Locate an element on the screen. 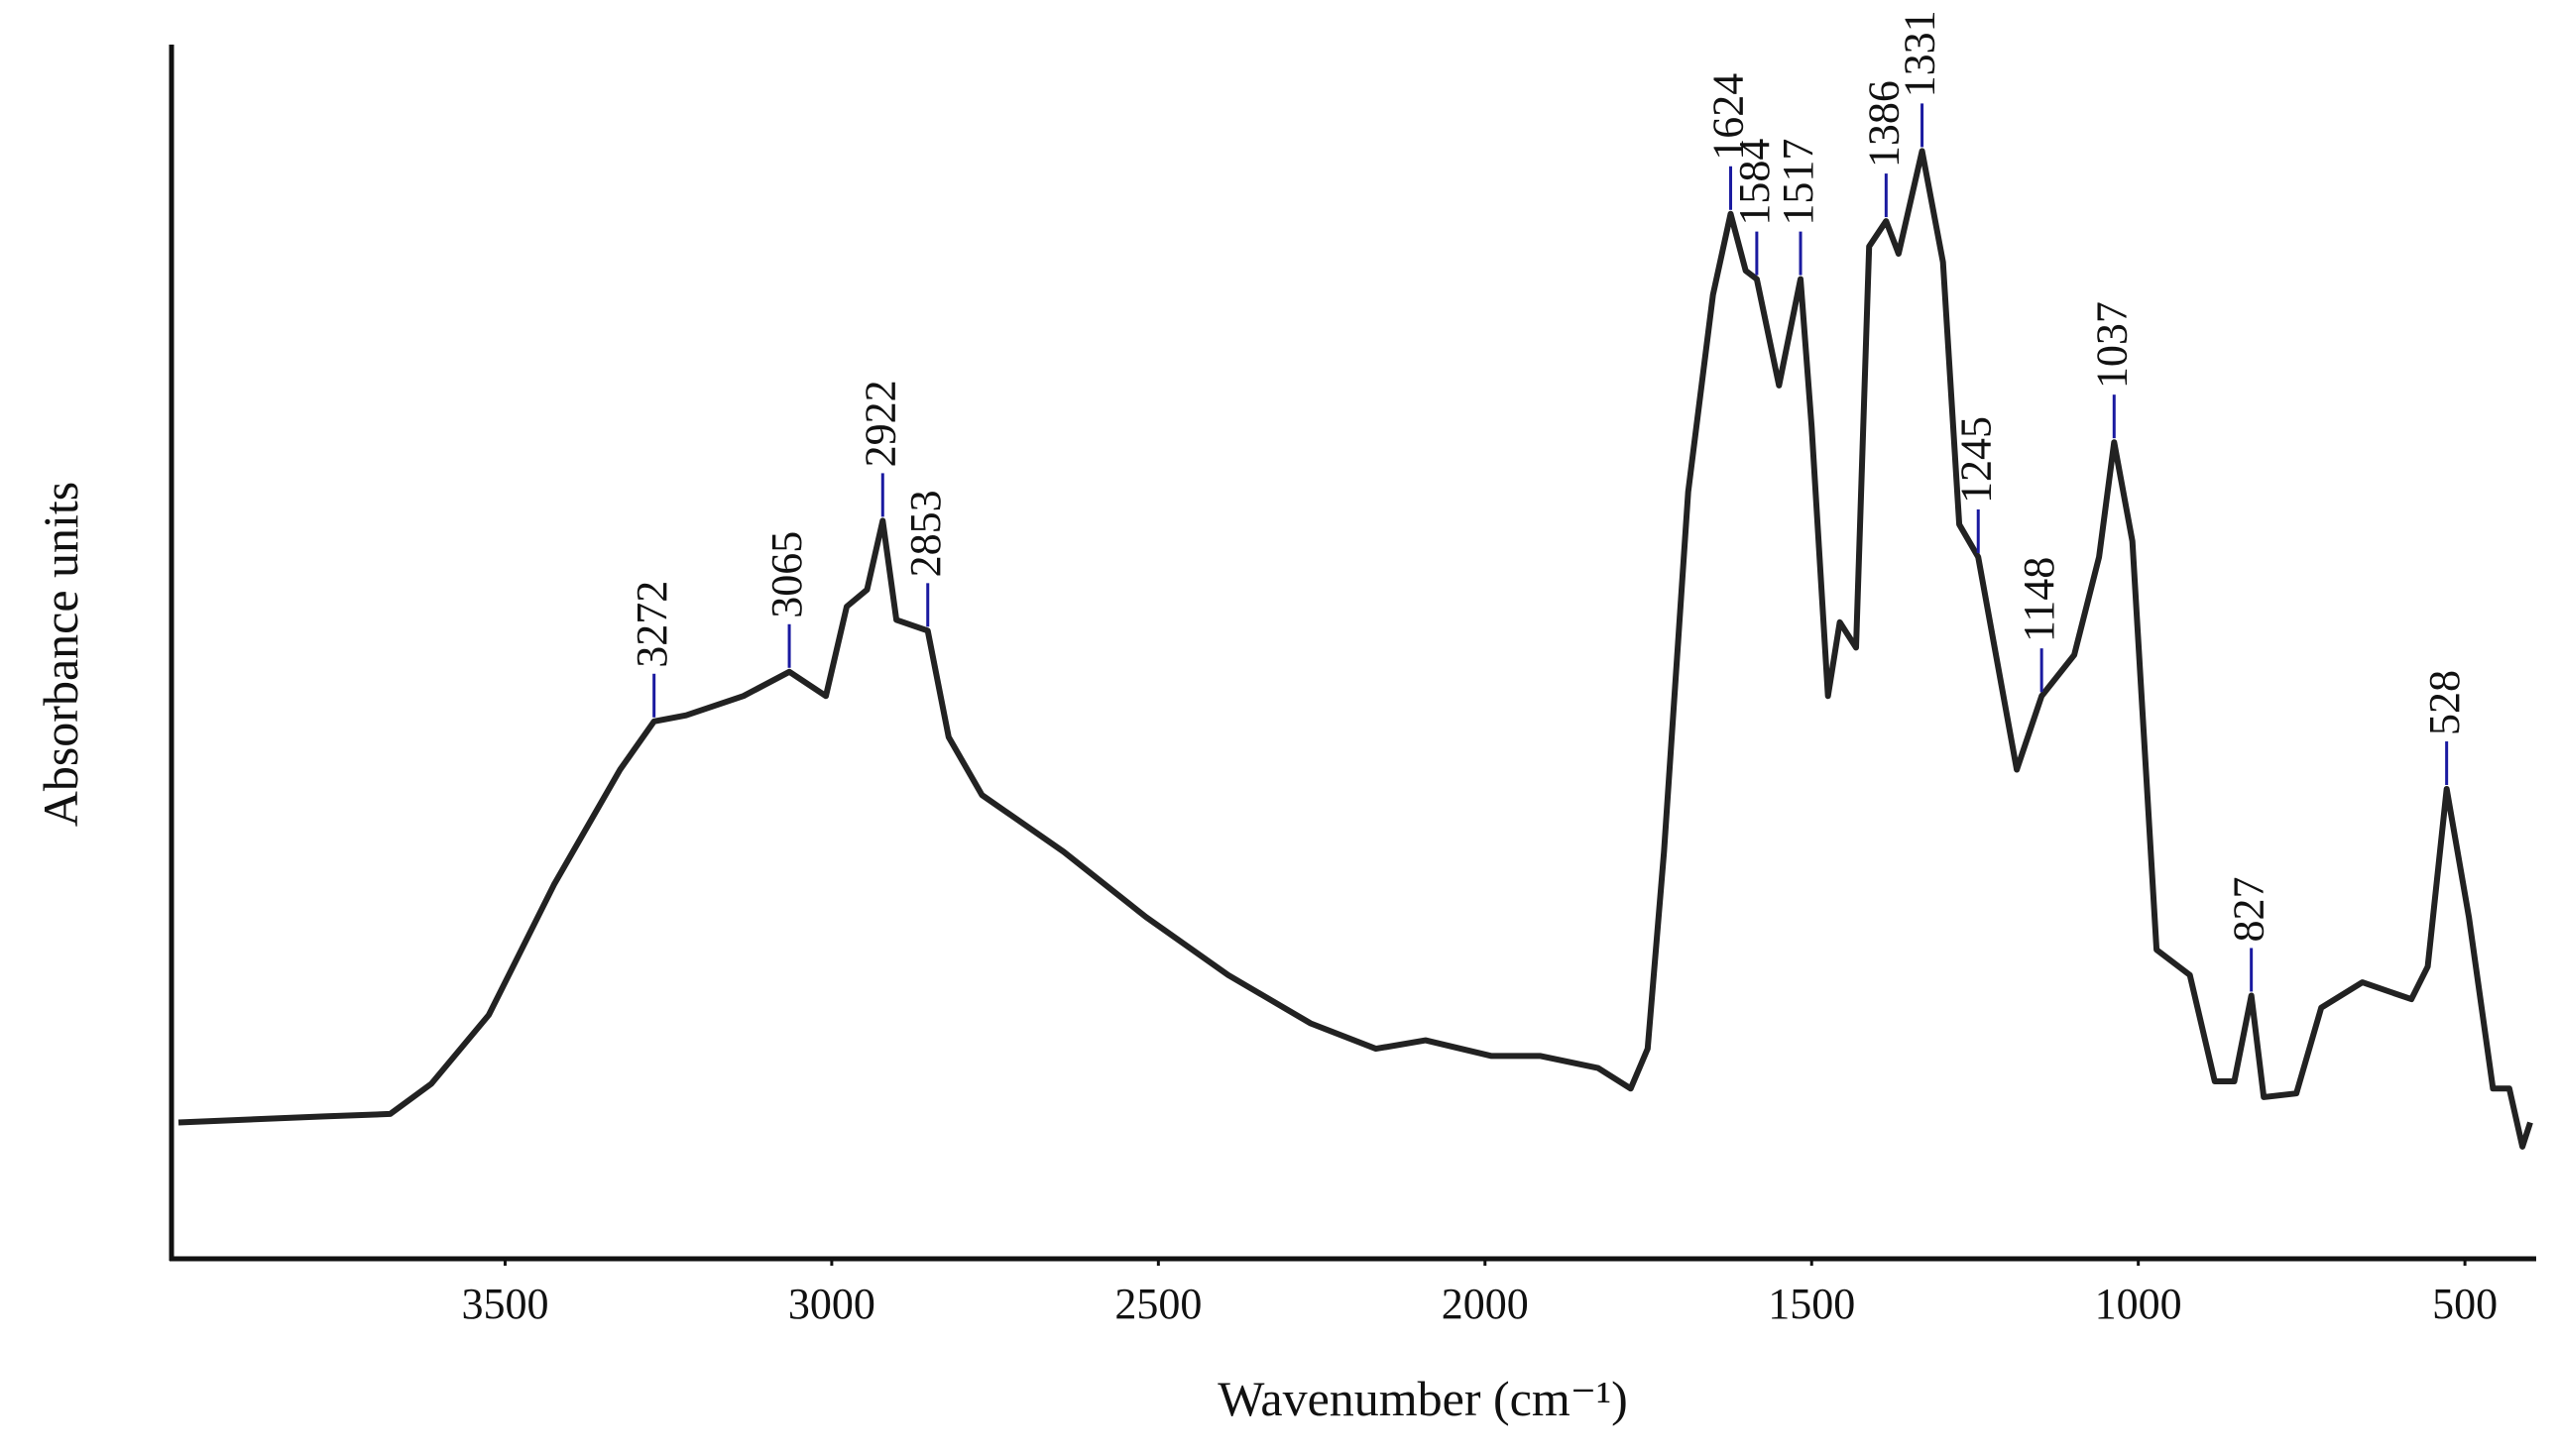  peak-label: 1148 is located at coordinates (2039, 599).